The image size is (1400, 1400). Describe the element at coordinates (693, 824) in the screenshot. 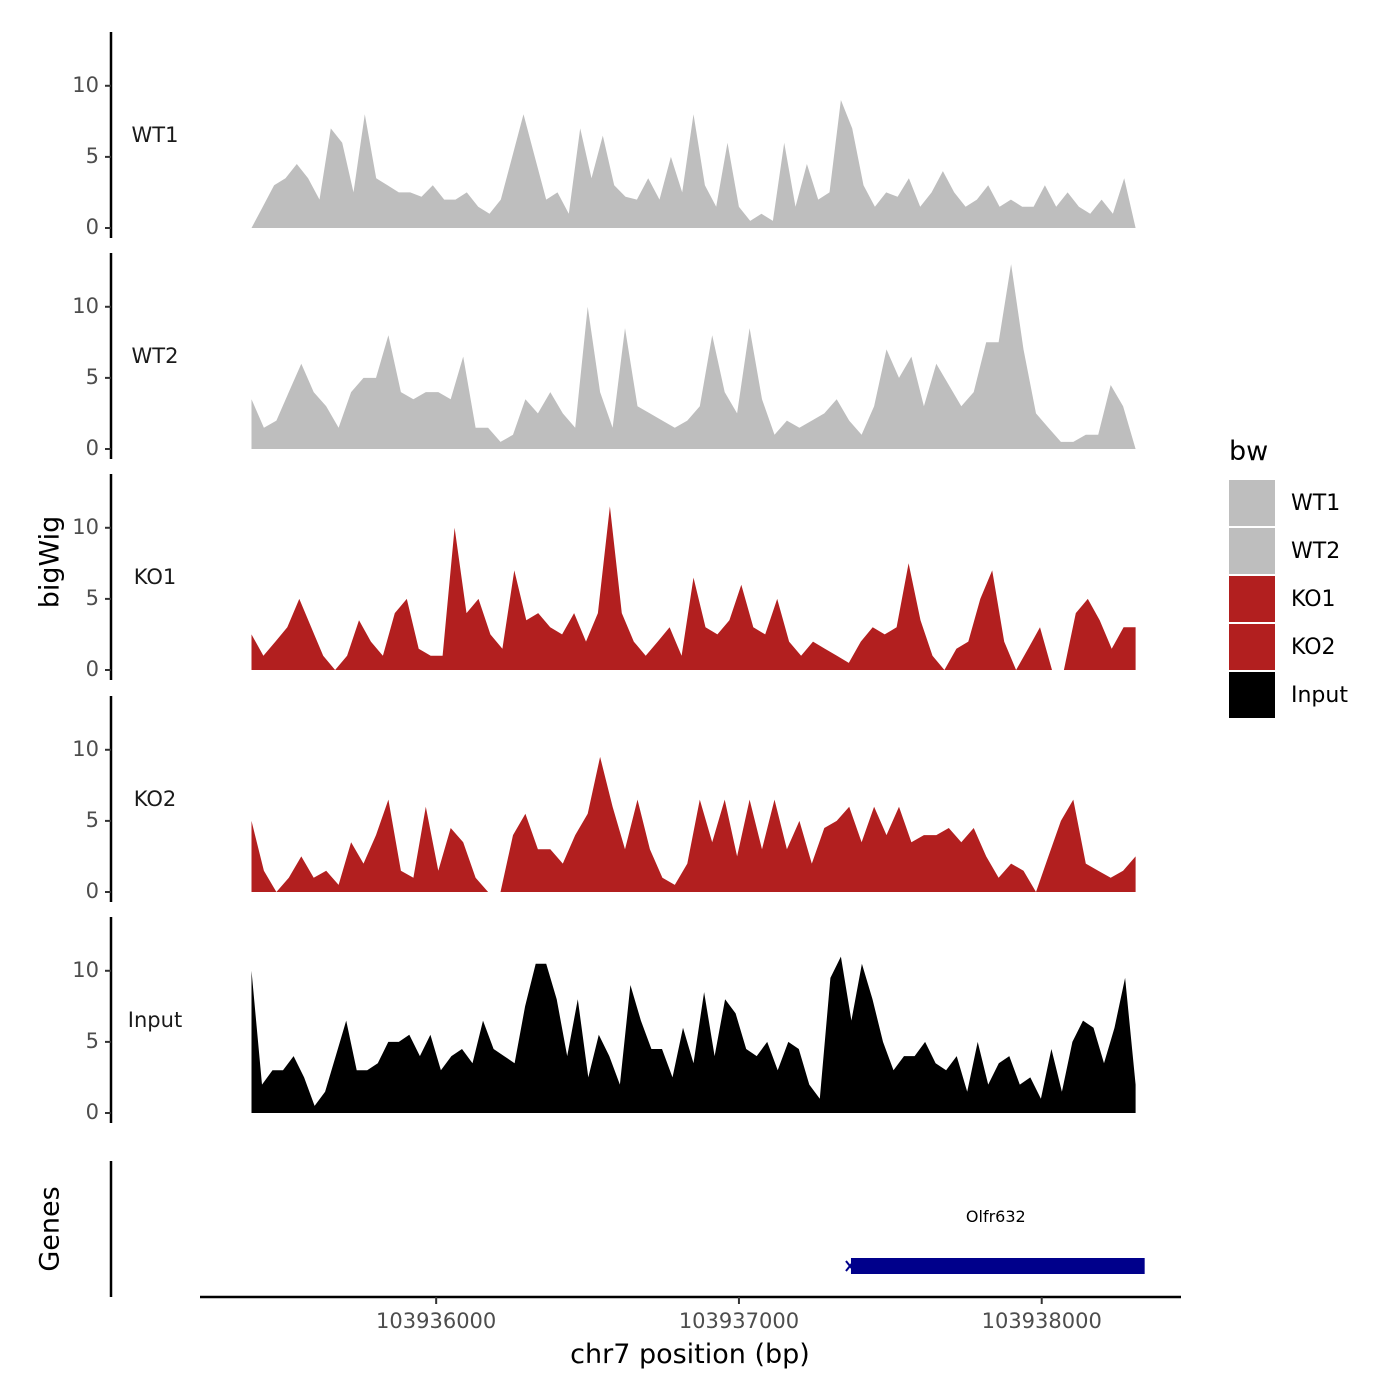

I see `area-ko2` at that location.